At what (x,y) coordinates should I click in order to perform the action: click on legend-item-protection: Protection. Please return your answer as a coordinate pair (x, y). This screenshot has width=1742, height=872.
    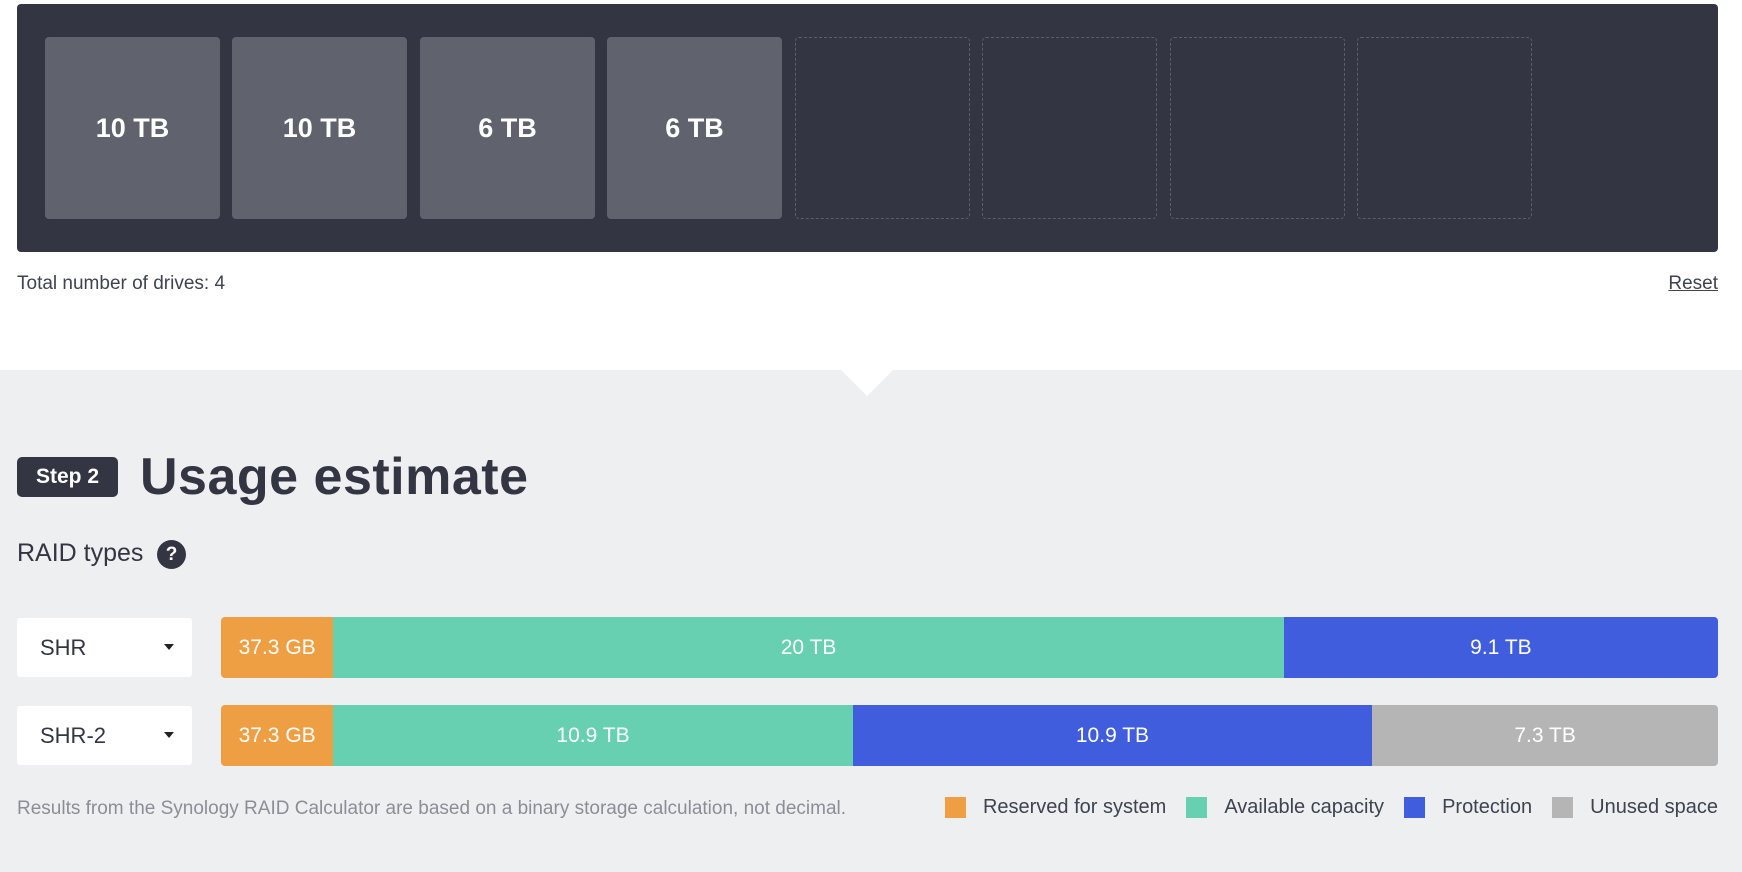
    Looking at the image, I should click on (1468, 807).